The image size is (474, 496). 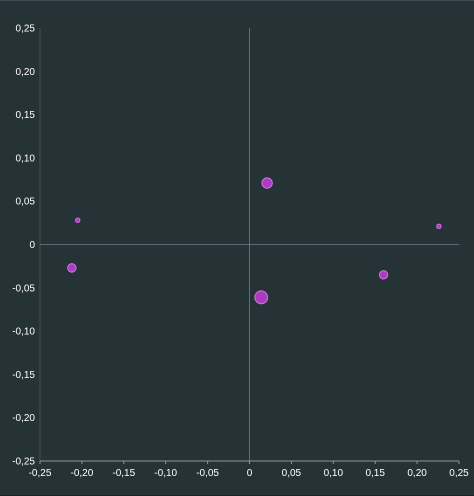 I want to click on x-tick-label: -0,05, so click(x=207, y=473).